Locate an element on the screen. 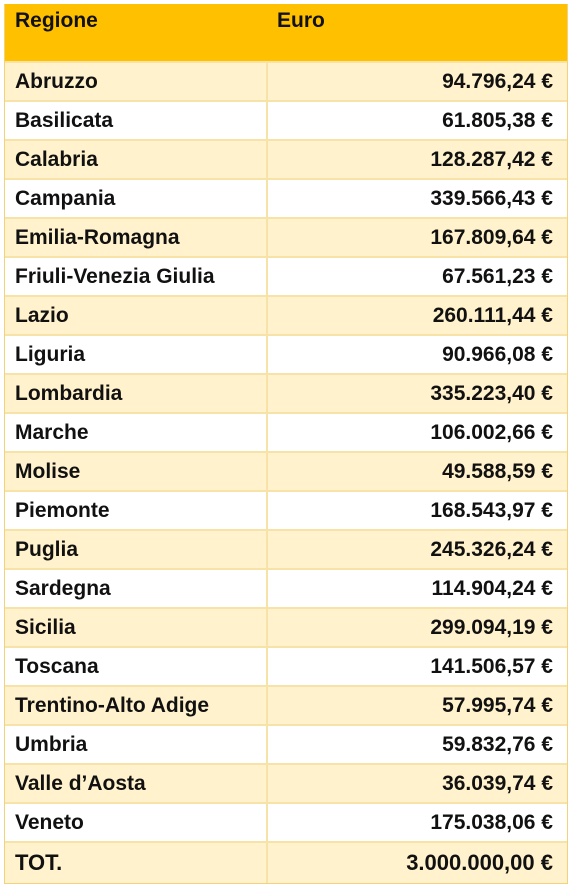  euro-amount: 335.223,40 € is located at coordinates (417, 393).